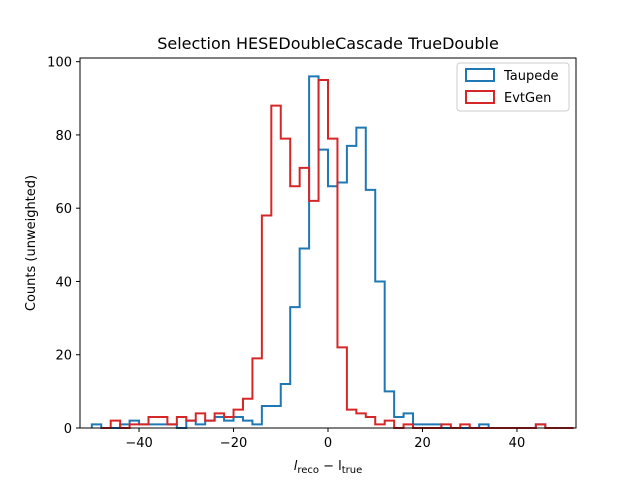  Describe the element at coordinates (328, 443) in the screenshot. I see `x-tick-label: 0` at that location.